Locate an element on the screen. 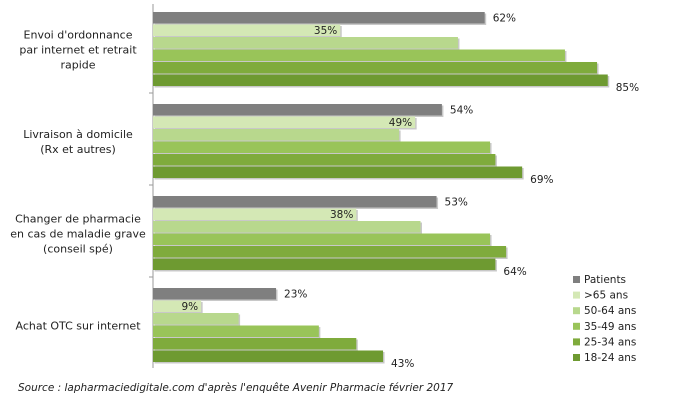 The width and height of the screenshot is (683, 406). category-label-line: (Rx et autres) is located at coordinates (78, 149).